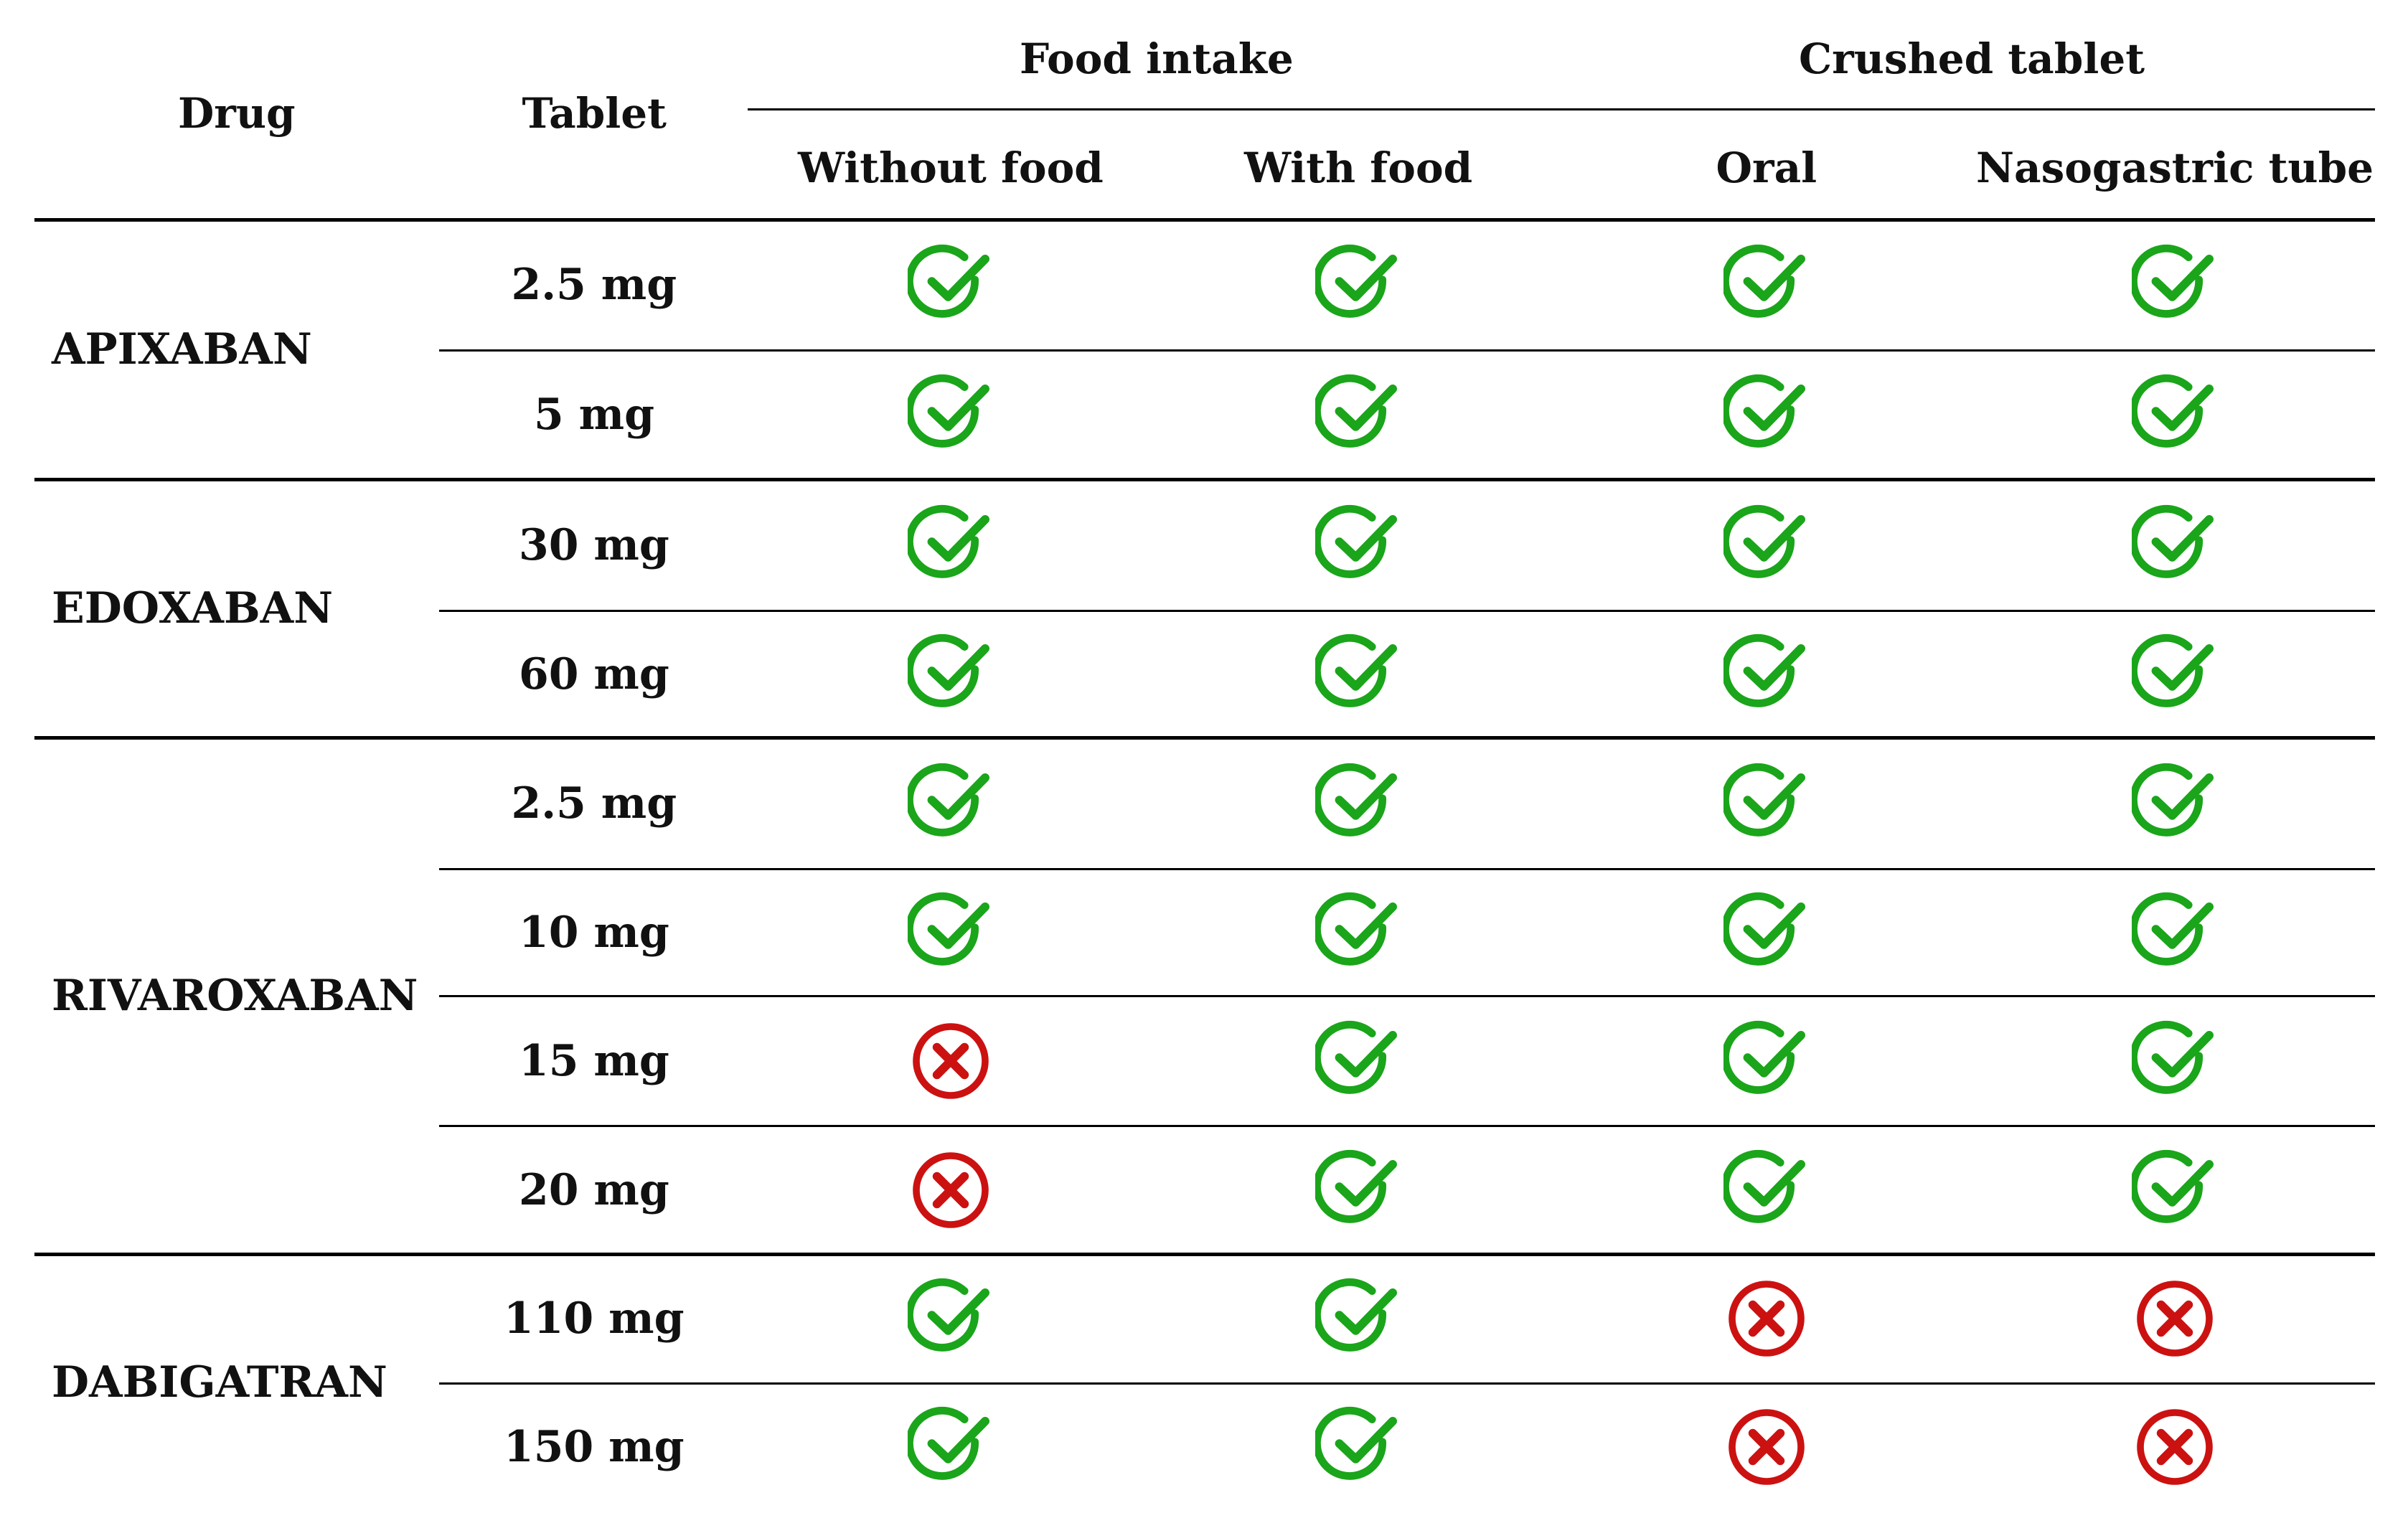 The image size is (2408, 1513). What do you see at coordinates (594, 1318) in the screenshot?
I see `tablet-dose: 110 mg` at bounding box center [594, 1318].